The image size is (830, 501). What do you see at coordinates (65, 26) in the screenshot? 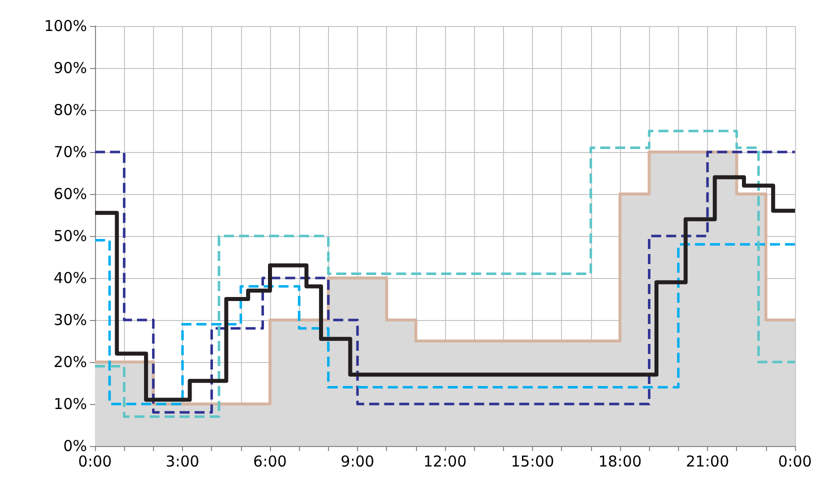
I see `y-tick-label: 100%` at bounding box center [65, 26].